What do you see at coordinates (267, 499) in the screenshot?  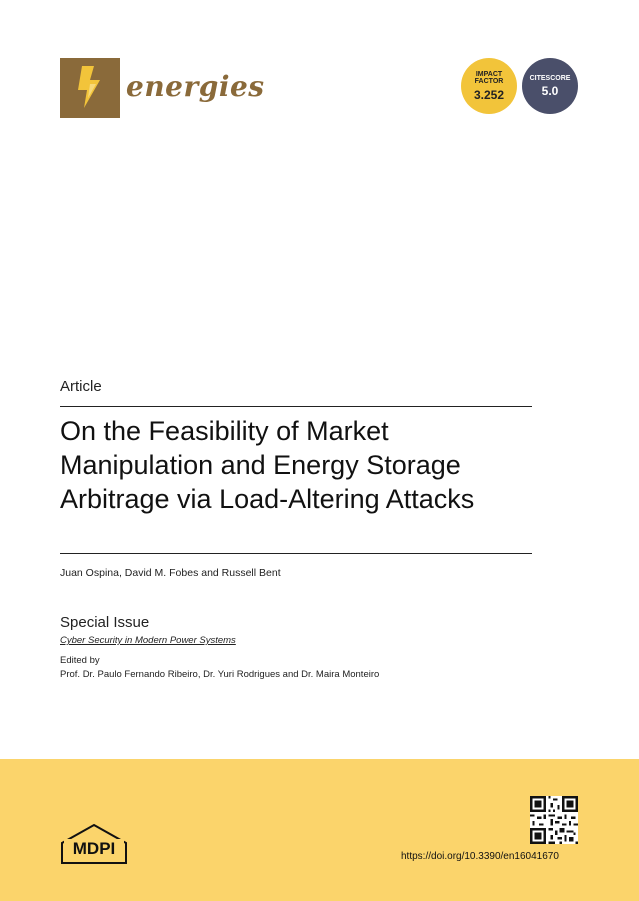 I see `title-line: Arbitrage via Load-Altering Attacks` at bounding box center [267, 499].